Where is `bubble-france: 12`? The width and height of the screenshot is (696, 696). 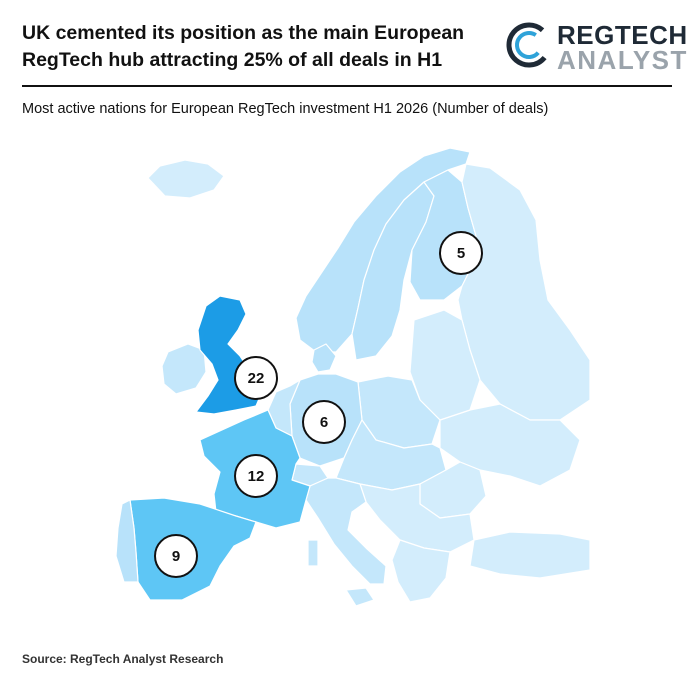 bubble-france: 12 is located at coordinates (256, 476).